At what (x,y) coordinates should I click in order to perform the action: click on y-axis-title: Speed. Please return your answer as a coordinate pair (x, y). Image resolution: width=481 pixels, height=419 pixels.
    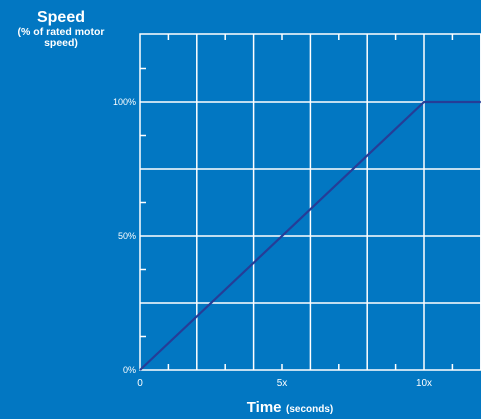
    Looking at the image, I should click on (60, 17).